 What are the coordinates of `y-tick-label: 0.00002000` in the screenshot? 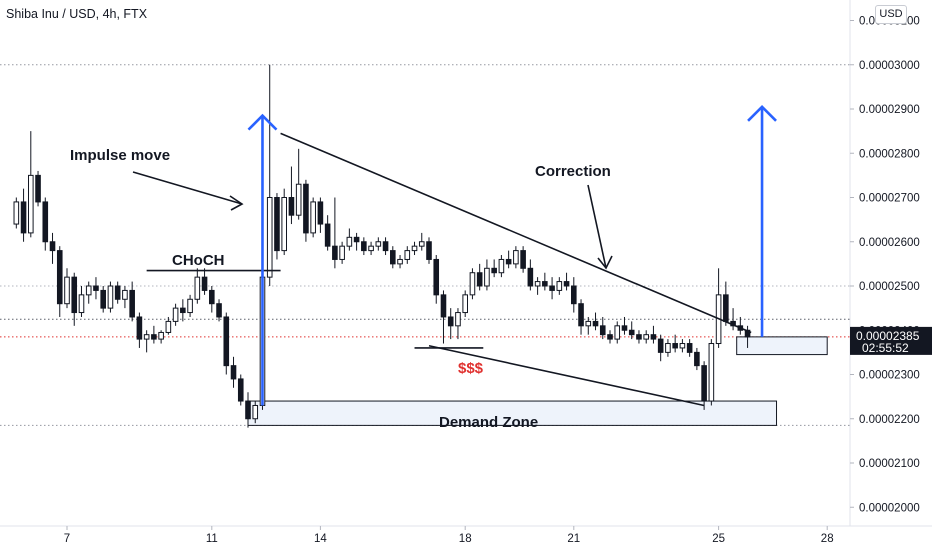 It's located at (889, 508).